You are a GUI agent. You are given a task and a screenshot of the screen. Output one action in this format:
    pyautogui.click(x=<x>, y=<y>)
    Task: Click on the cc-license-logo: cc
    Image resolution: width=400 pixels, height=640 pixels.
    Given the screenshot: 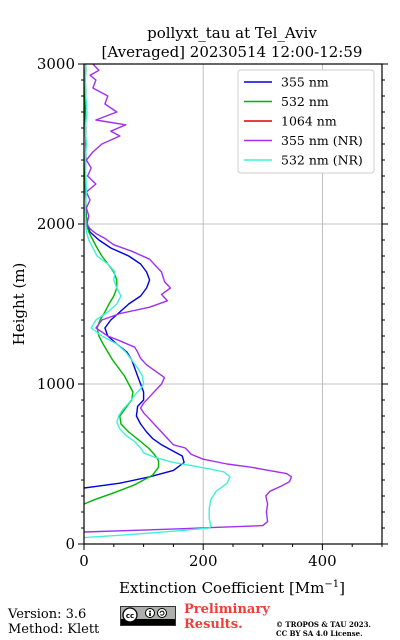 What is the action you would take?
    pyautogui.click(x=148, y=616)
    